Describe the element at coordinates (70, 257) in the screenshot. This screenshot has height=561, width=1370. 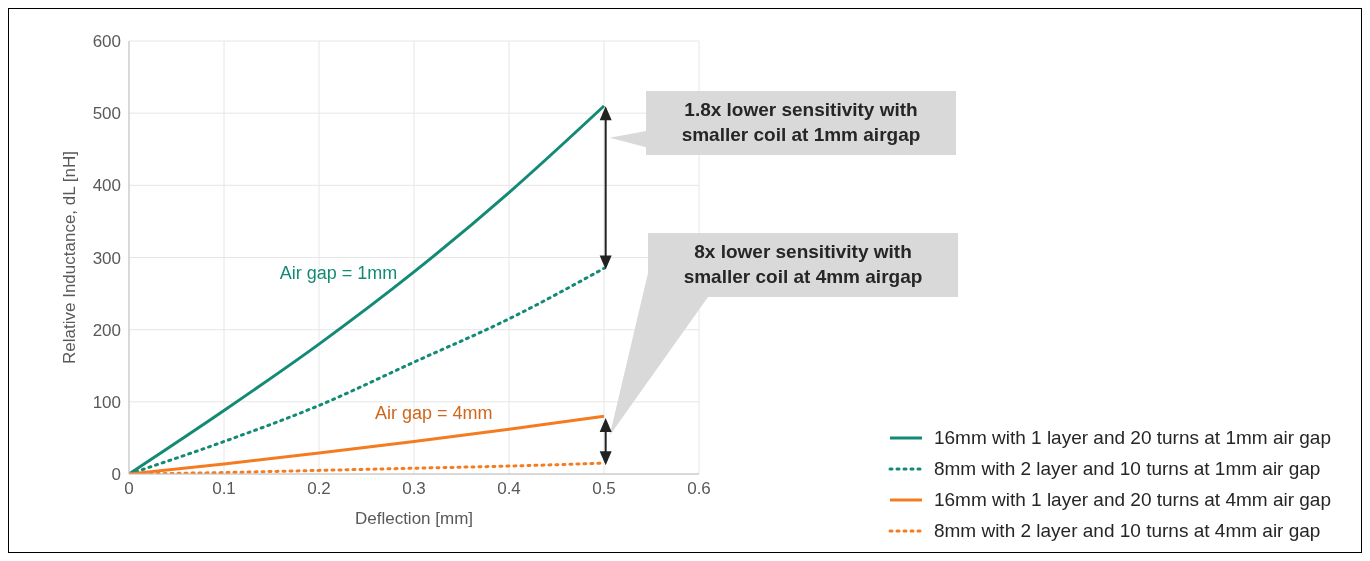
I see `y-axis-title: Relative Inductance, dL [nH]` at that location.